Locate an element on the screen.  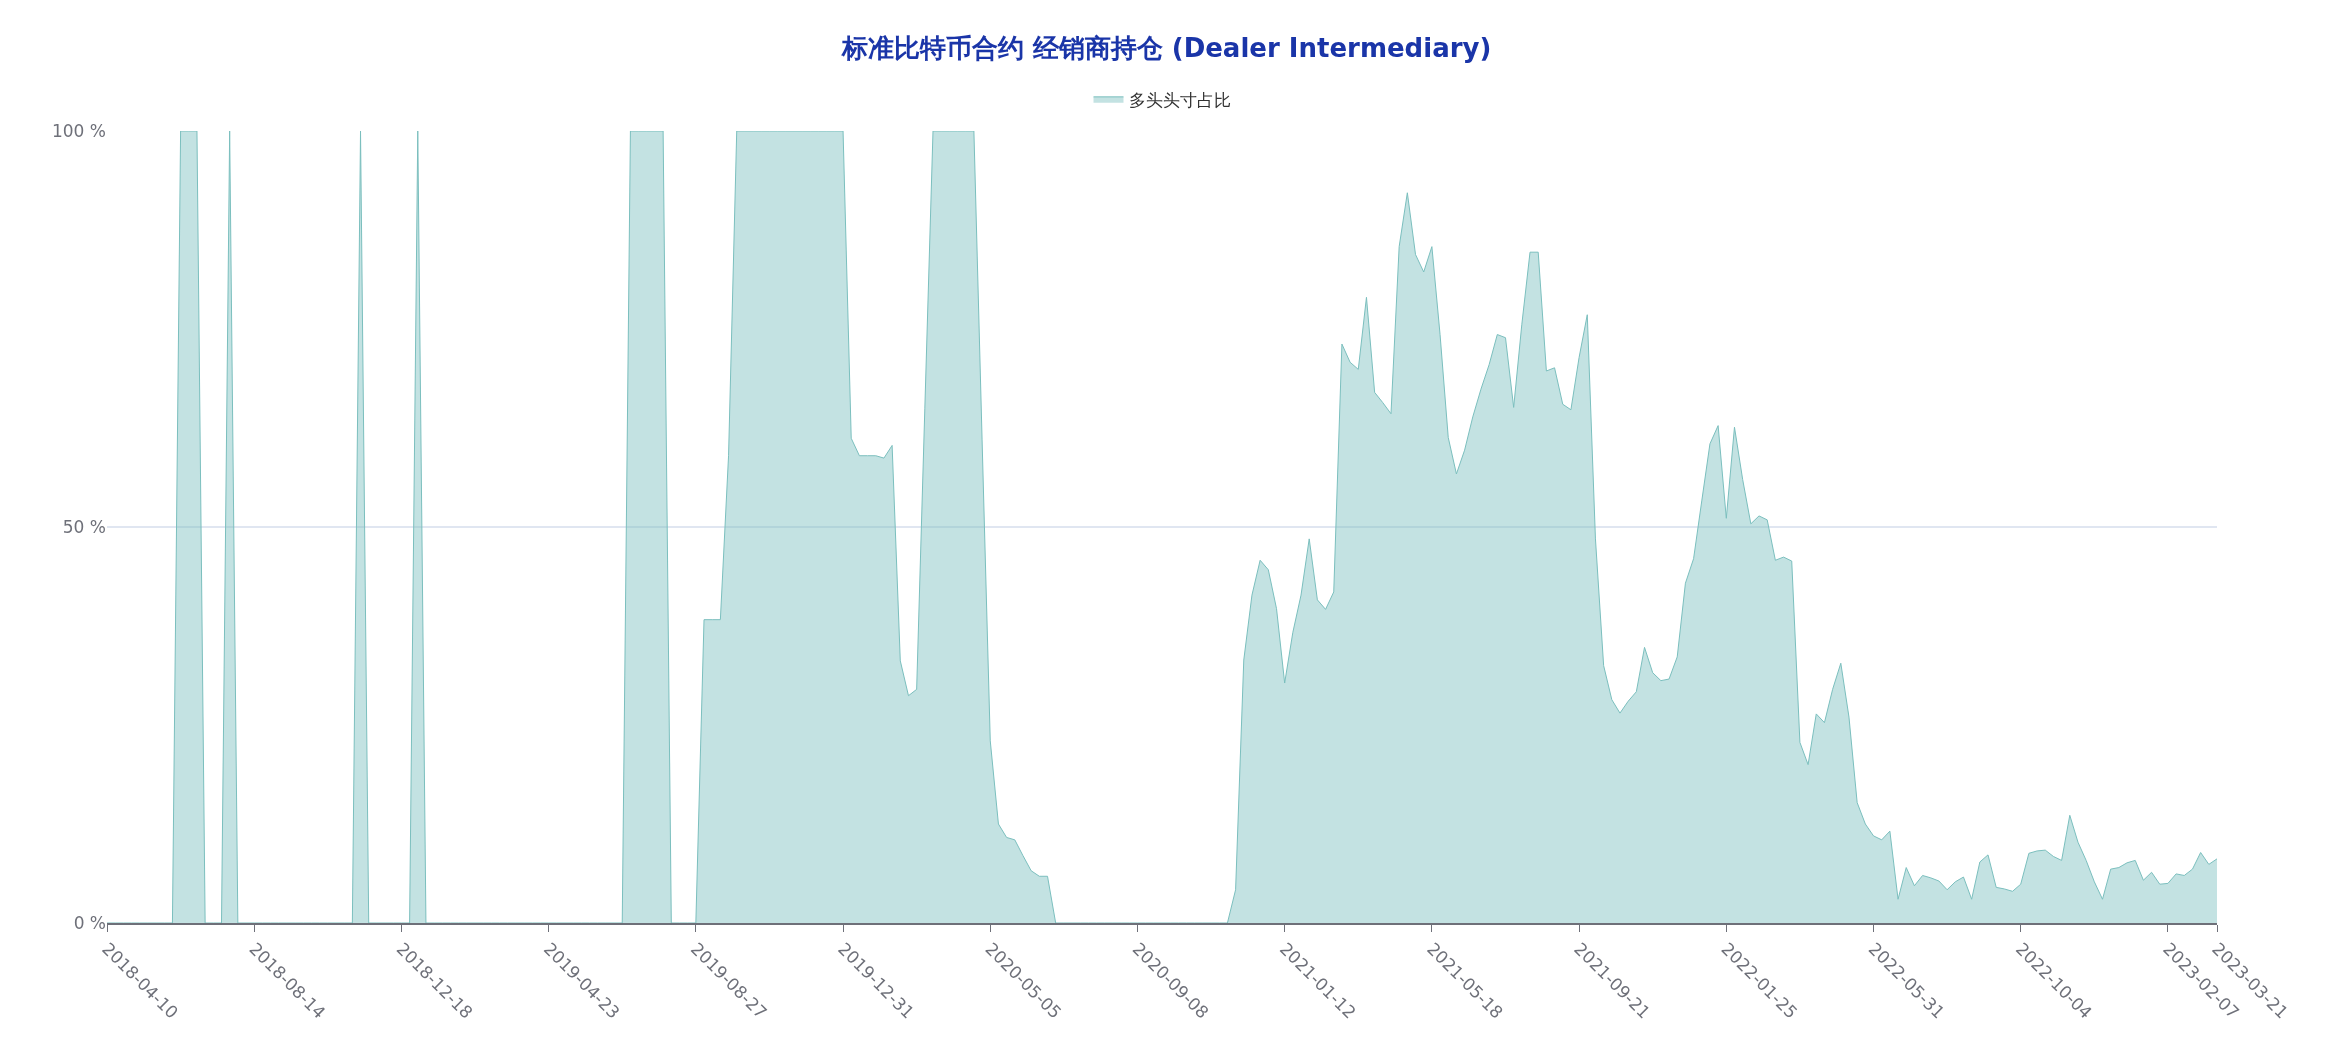
y-tick-label: 50 % is located at coordinates (84, 526).